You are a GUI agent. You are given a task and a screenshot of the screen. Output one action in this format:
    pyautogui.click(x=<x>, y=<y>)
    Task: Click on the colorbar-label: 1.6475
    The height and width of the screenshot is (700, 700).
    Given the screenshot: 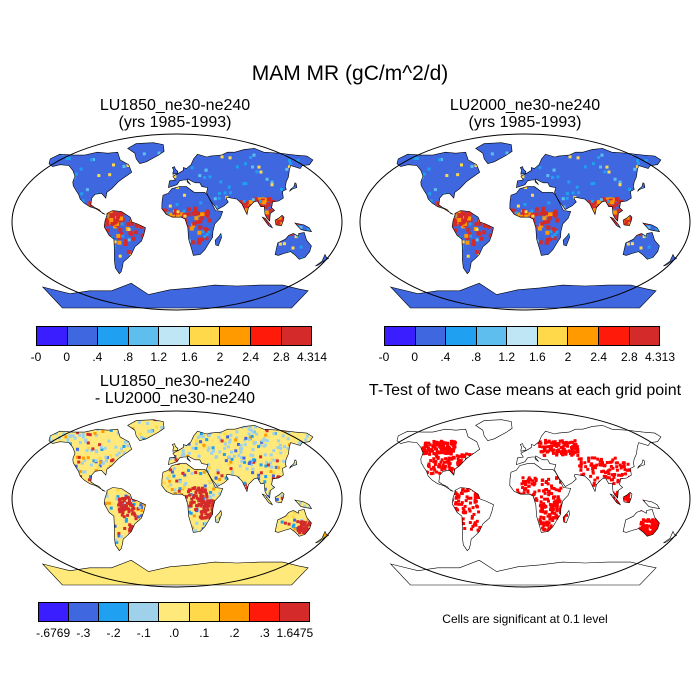 What is the action you would take?
    pyautogui.click(x=295, y=633)
    